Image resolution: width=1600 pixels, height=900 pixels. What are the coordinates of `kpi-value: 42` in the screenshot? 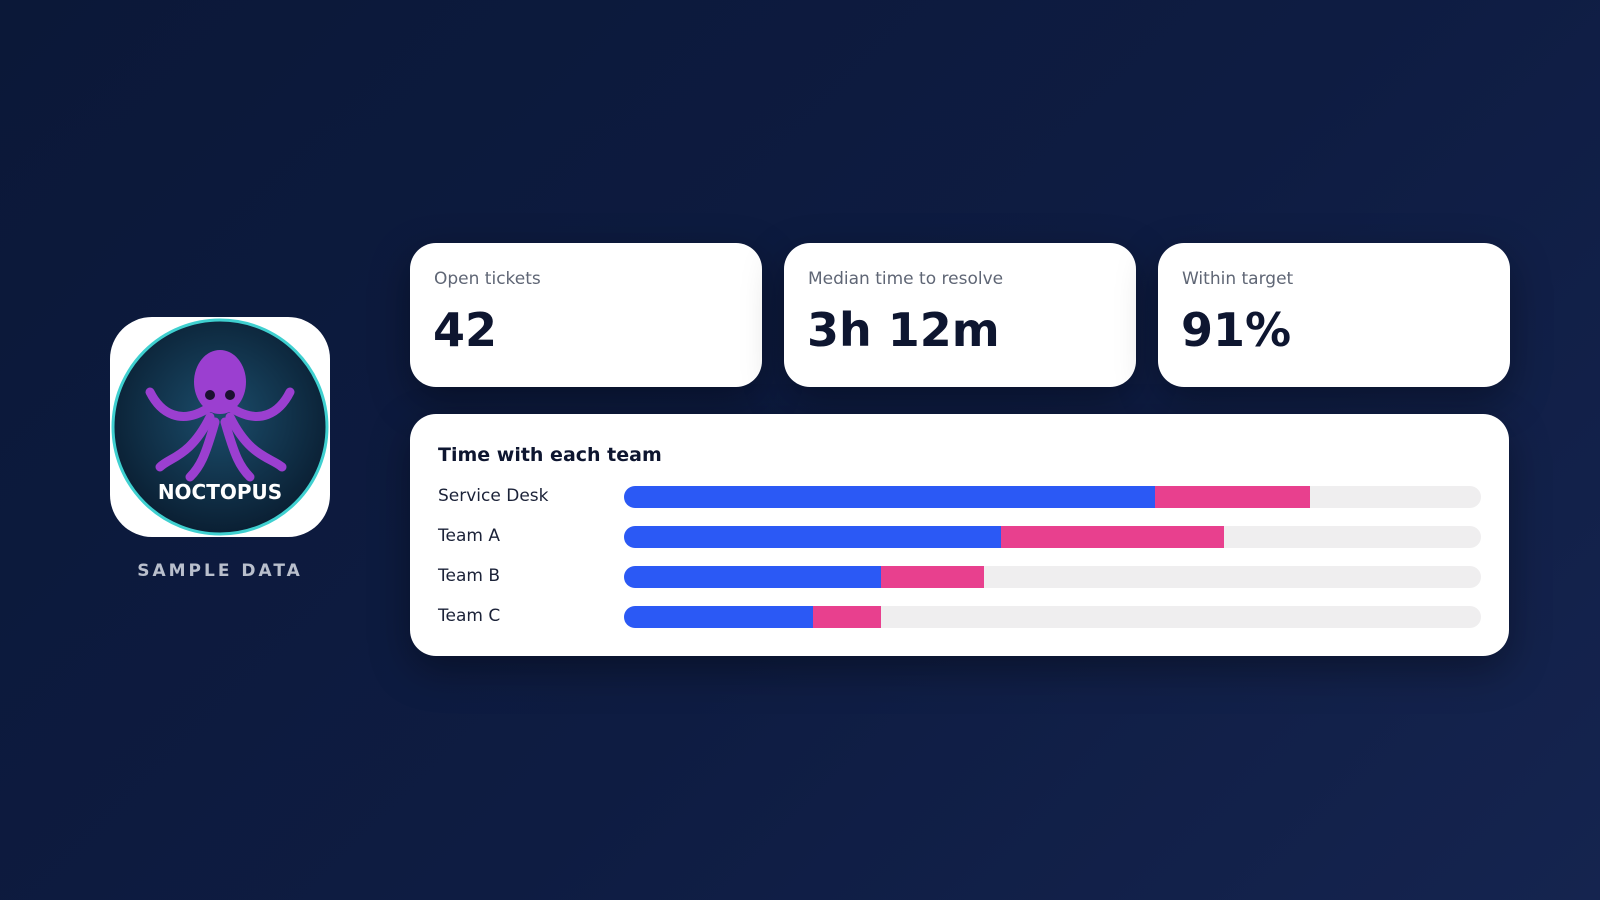 It's located at (465, 330).